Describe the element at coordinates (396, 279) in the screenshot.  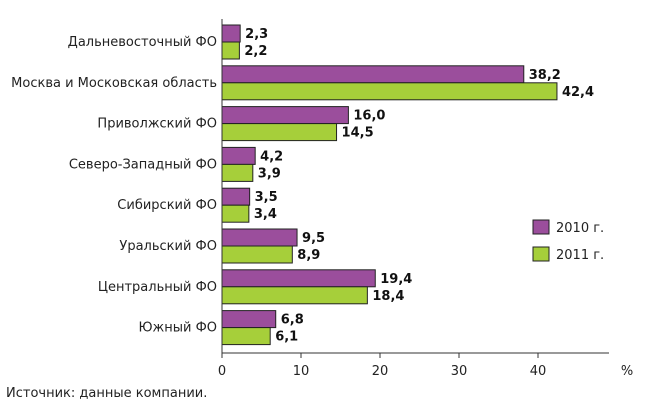
I see `data-label: 19,4` at that location.